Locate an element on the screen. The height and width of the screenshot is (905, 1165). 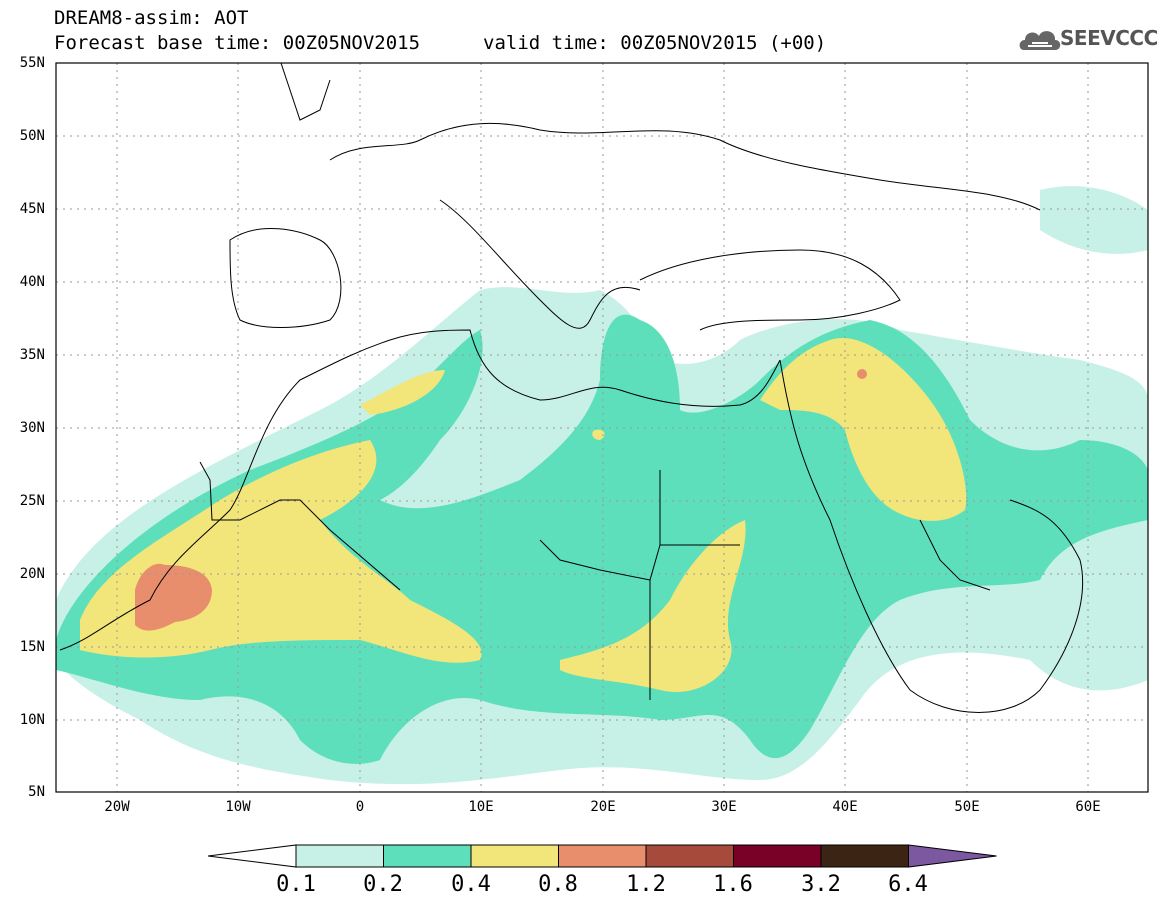
colorbar-arrow-high is located at coordinates (952, 856).